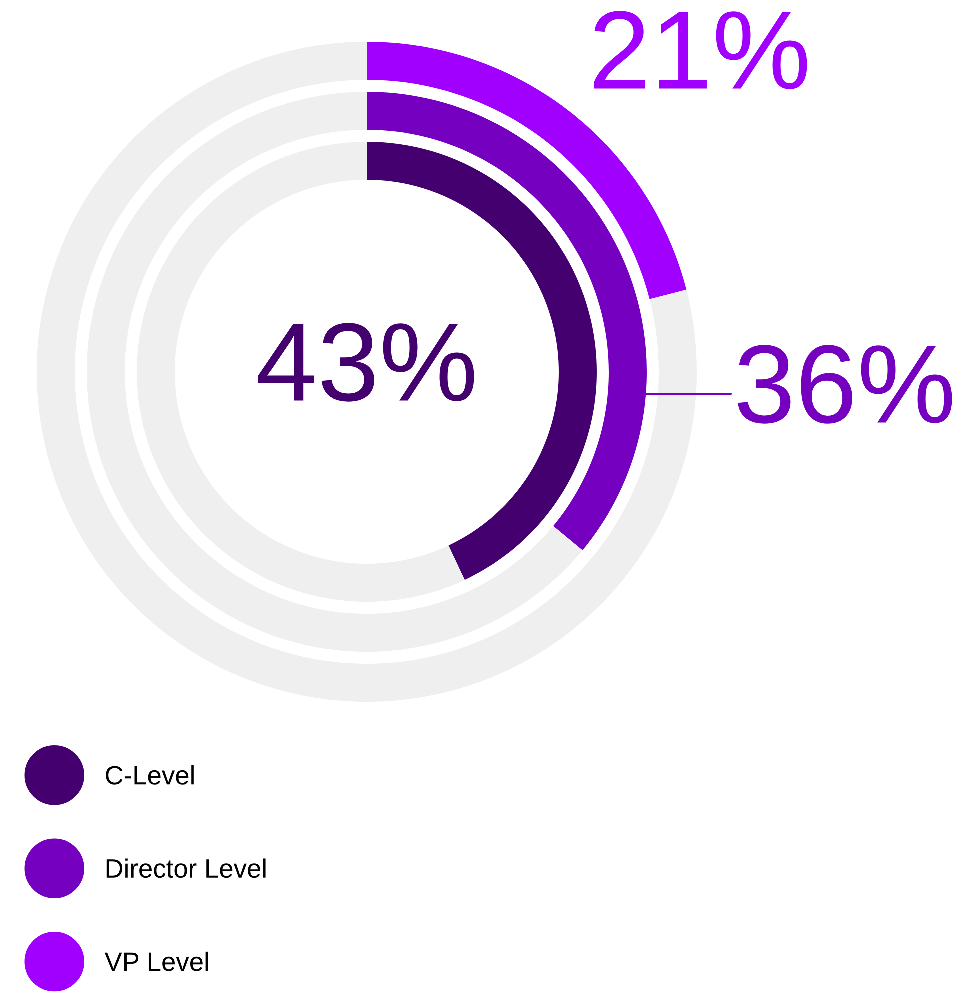 This screenshot has width=975, height=995. I want to click on data-label: 43%, so click(366, 362).